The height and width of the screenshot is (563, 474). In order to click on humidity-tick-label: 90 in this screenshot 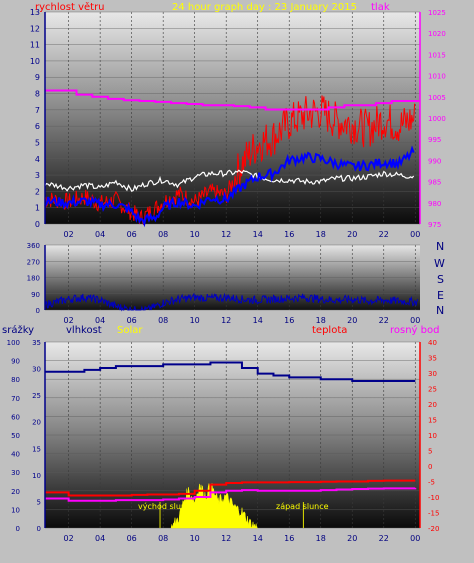, I will do `click(15, 362)`.